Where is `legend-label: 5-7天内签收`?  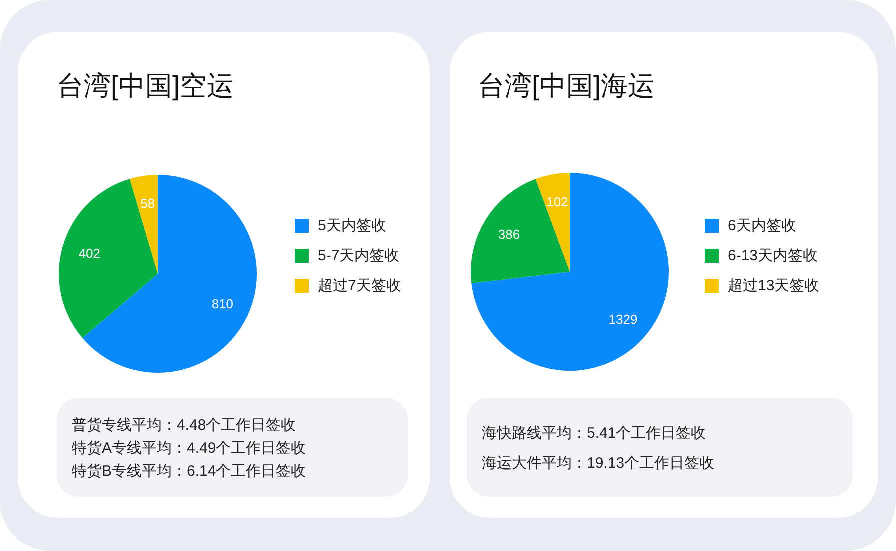 legend-label: 5-7天内签收 is located at coordinates (359, 256).